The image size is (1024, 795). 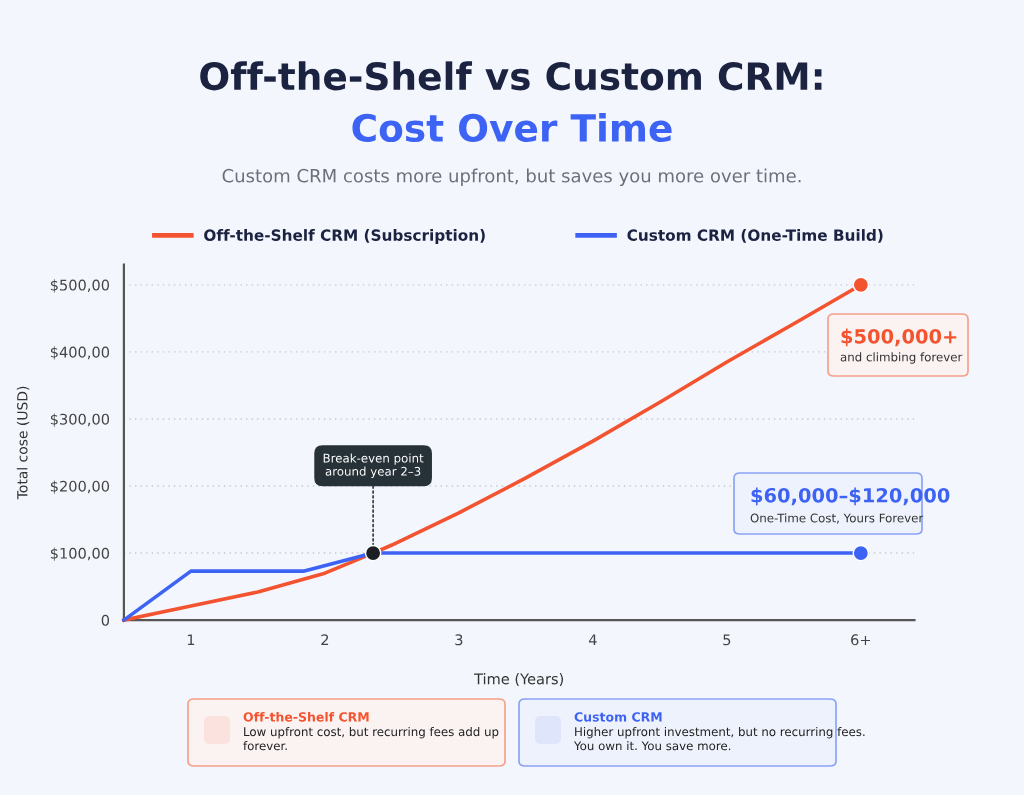 I want to click on annotation: One-Time Cost, Yours Forever, so click(x=837, y=518).